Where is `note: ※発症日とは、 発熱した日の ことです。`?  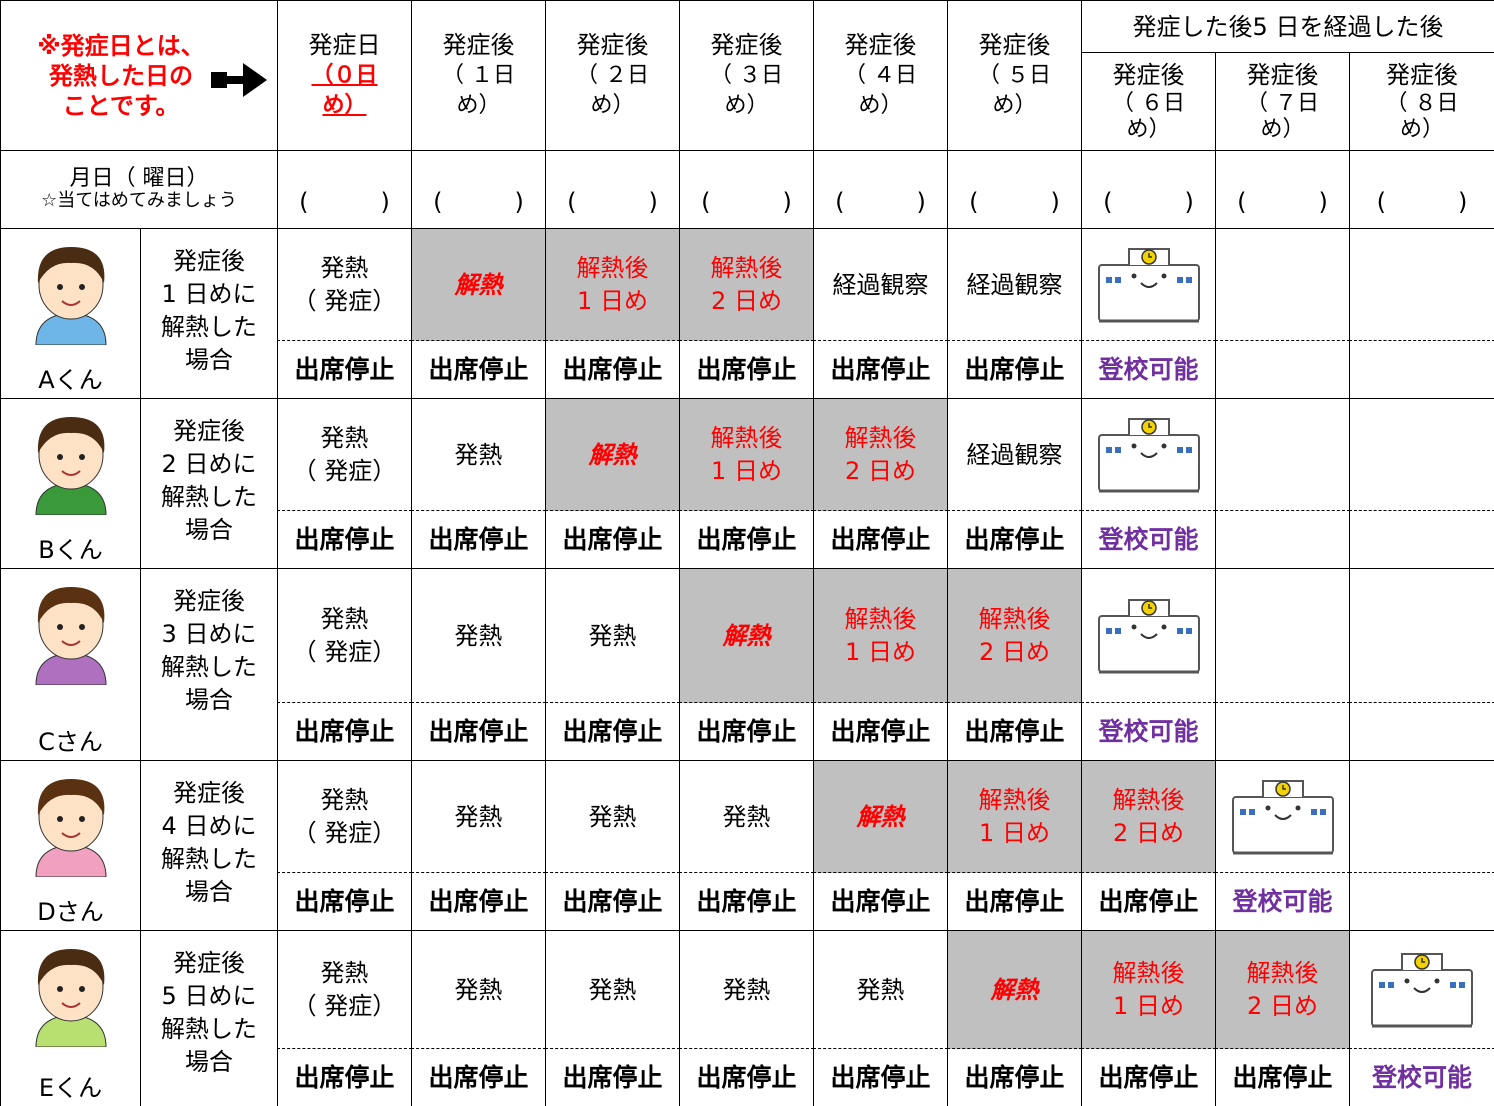
note: ※発症日とは、 発熱した日の ことです。 is located at coordinates (121, 75).